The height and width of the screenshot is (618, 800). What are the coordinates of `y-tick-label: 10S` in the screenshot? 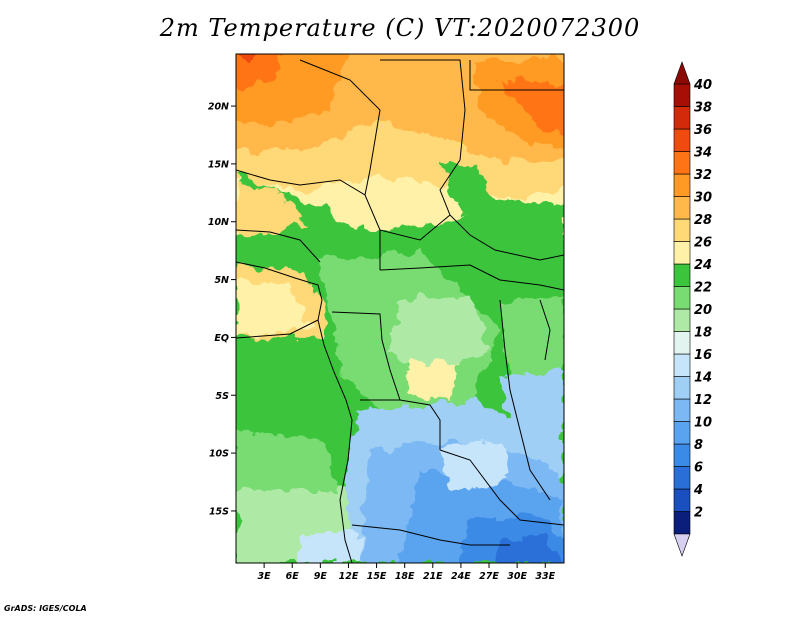 It's located at (219, 454).